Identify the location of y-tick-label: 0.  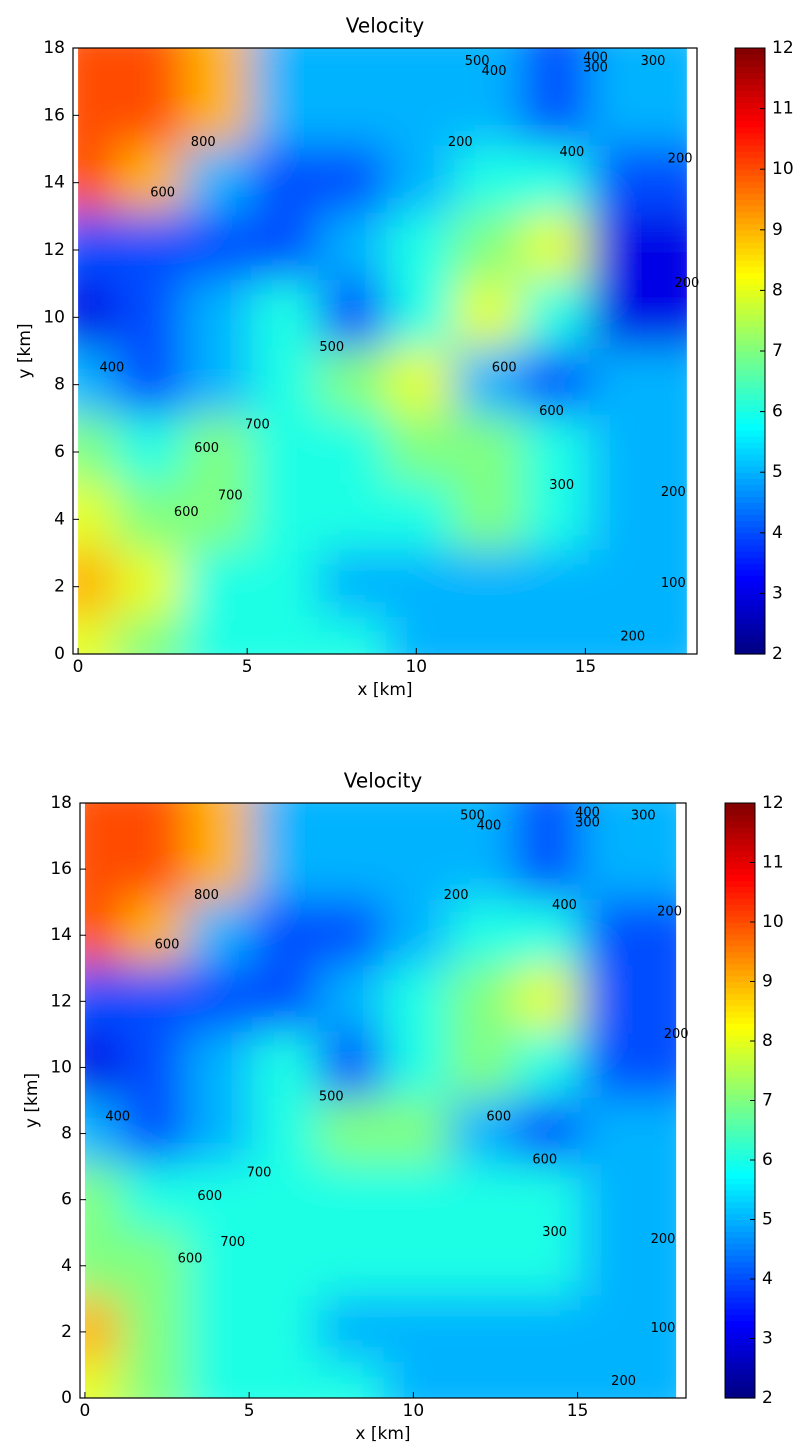
(59, 654).